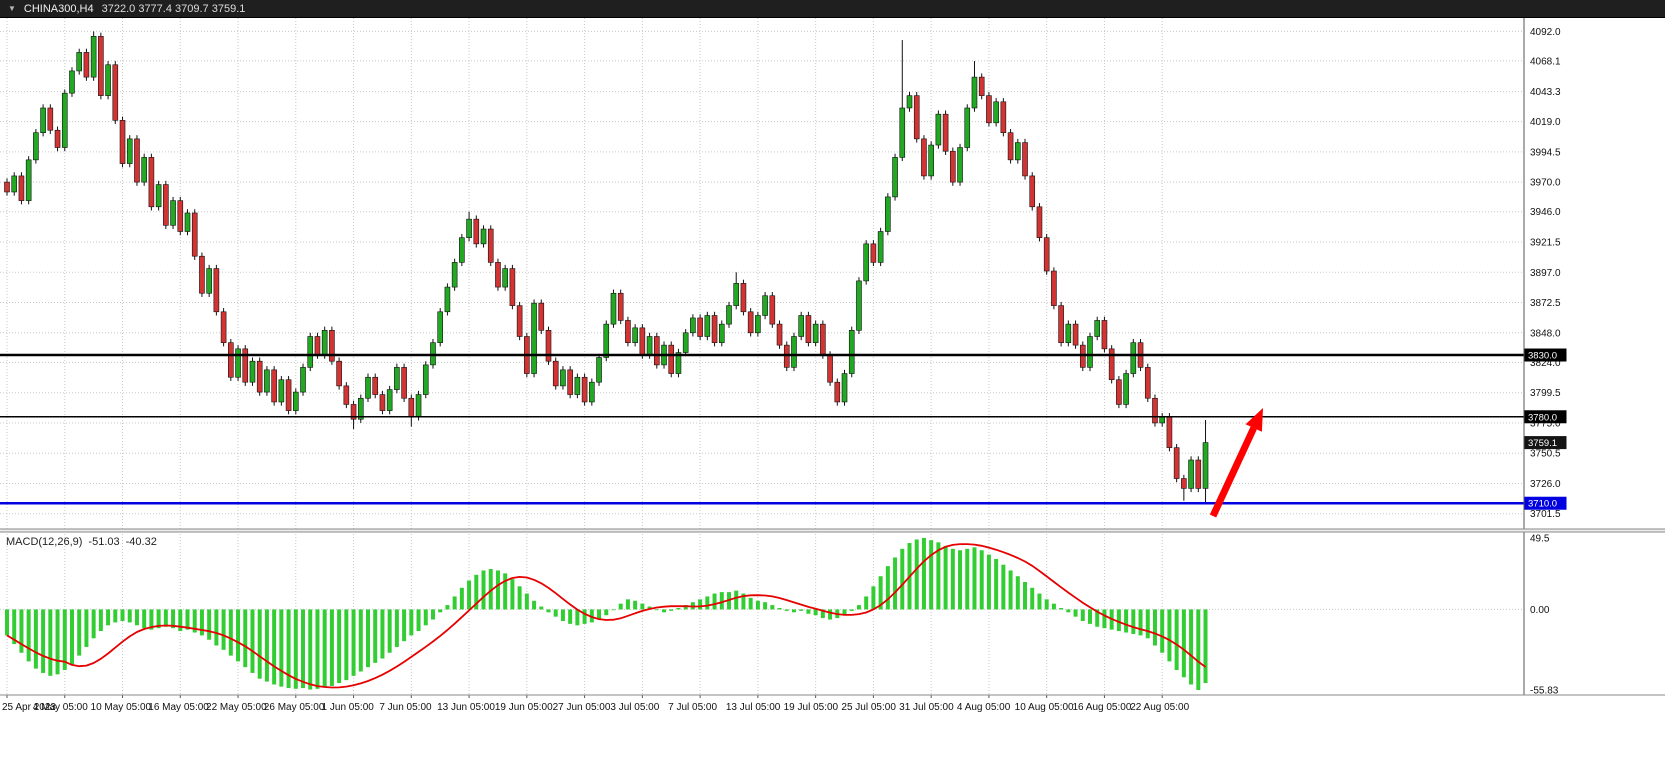 The image size is (1665, 765). Describe the element at coordinates (1542, 417) in the screenshot. I see `price-level-tag-label: 3780.0` at that location.